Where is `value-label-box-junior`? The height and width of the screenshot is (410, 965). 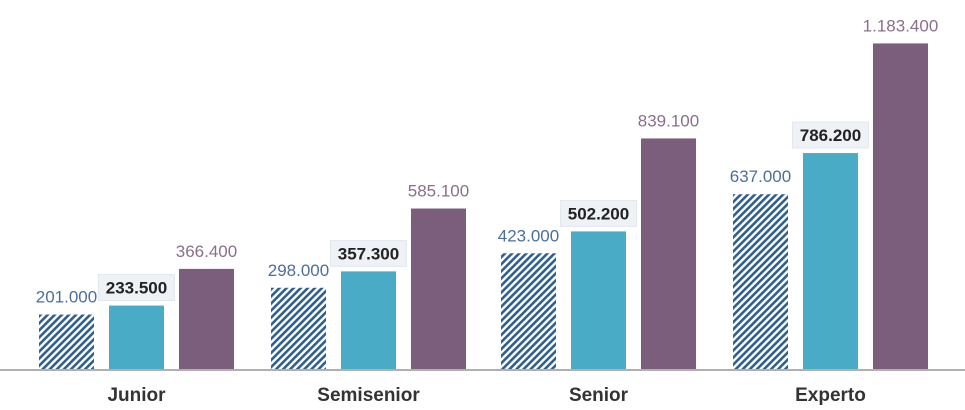
value-label-box-junior is located at coordinates (136, 288).